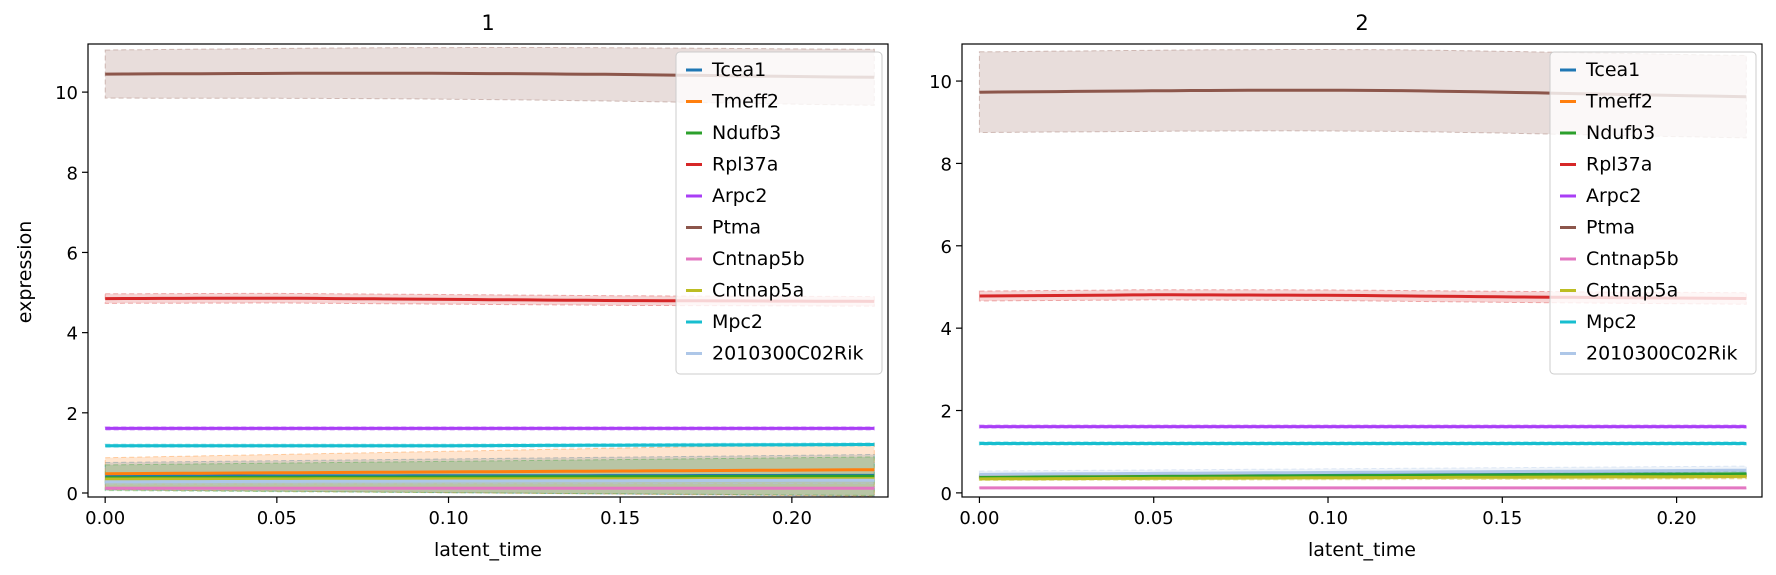 The image size is (1776, 575). Describe the element at coordinates (1361, 23) in the screenshot. I see `panel-title: 2` at that location.